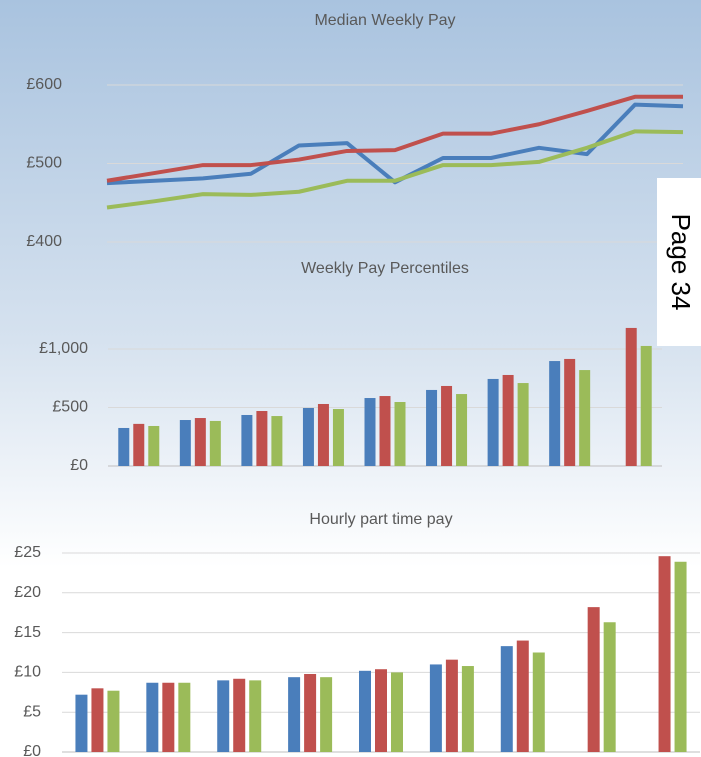 This screenshot has height=757, width=701. What do you see at coordinates (384, 20) in the screenshot?
I see `chart-title: Median Weekly Pay` at bounding box center [384, 20].